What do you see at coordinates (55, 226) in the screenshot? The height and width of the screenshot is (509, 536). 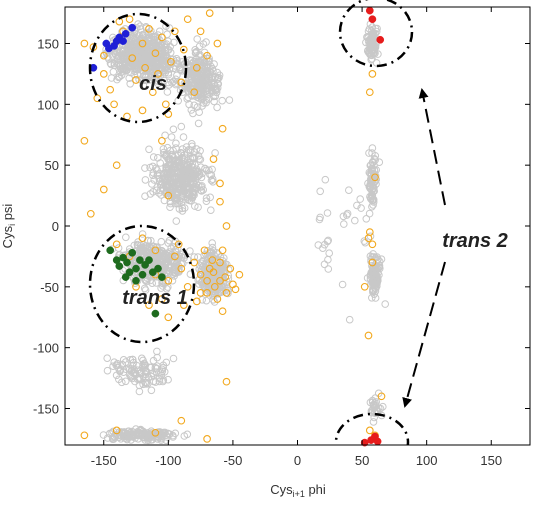 I see `y-tick-label: 0` at bounding box center [55, 226].